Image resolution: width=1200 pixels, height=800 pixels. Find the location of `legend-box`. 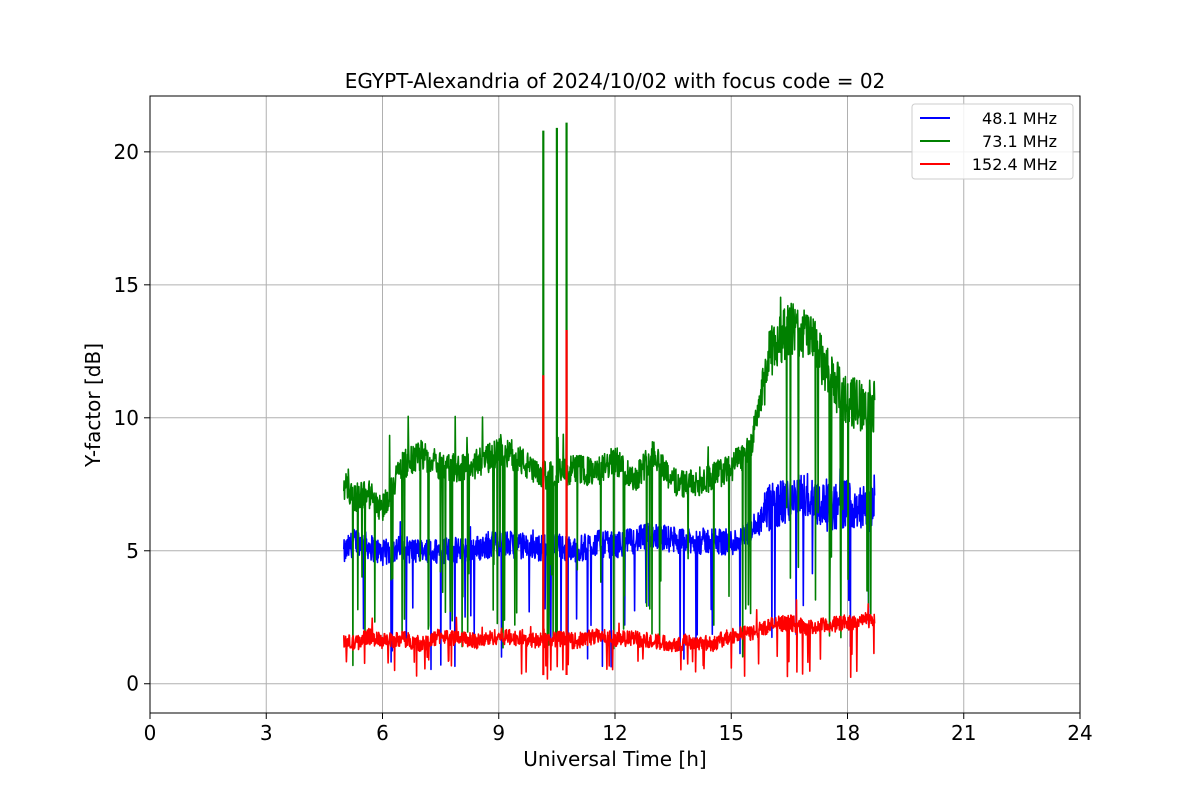

legend-box is located at coordinates (992, 141).